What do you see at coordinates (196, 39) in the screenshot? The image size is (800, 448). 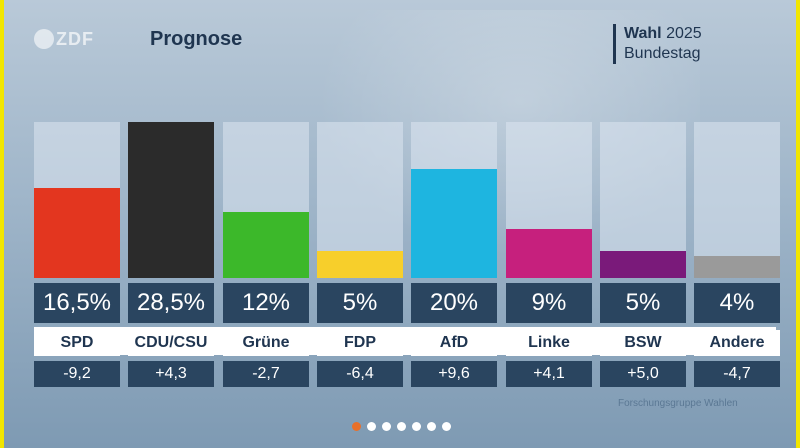 I see `chart-title: Prognose` at bounding box center [196, 39].